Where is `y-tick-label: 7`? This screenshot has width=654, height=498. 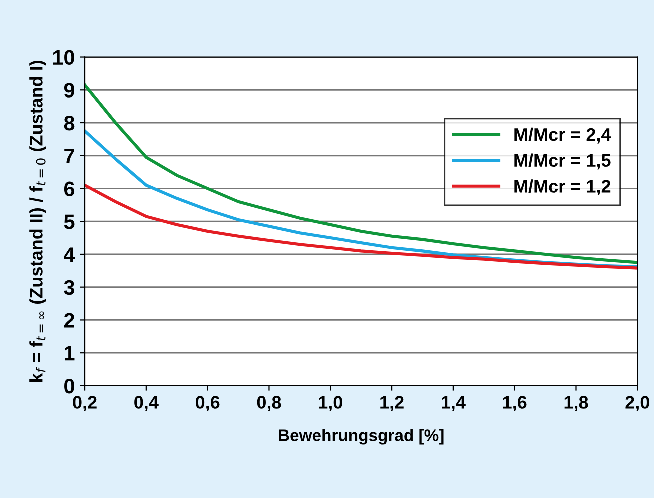
y-tick-label: 7 is located at coordinates (69, 156).